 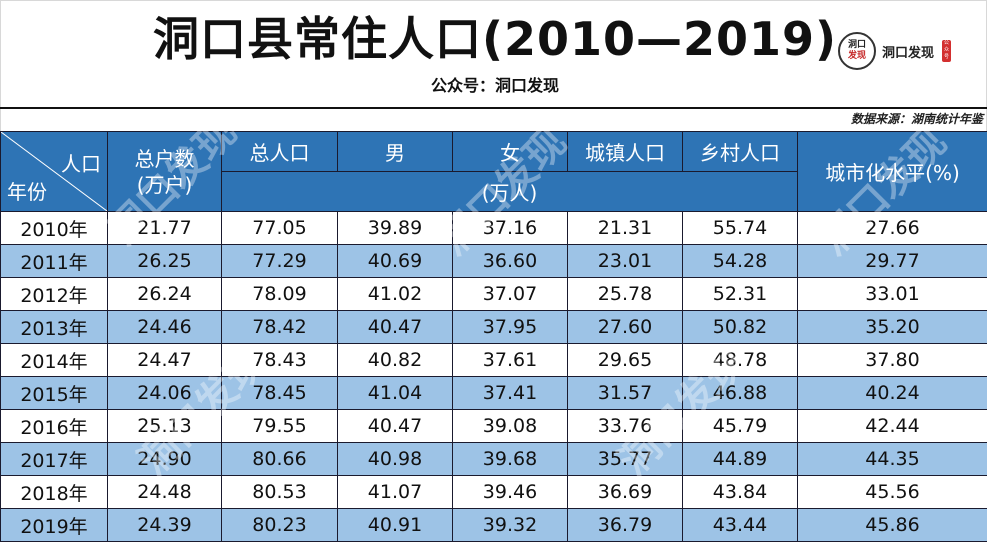 I want to click on cell-female: 39.32, so click(x=510, y=525).